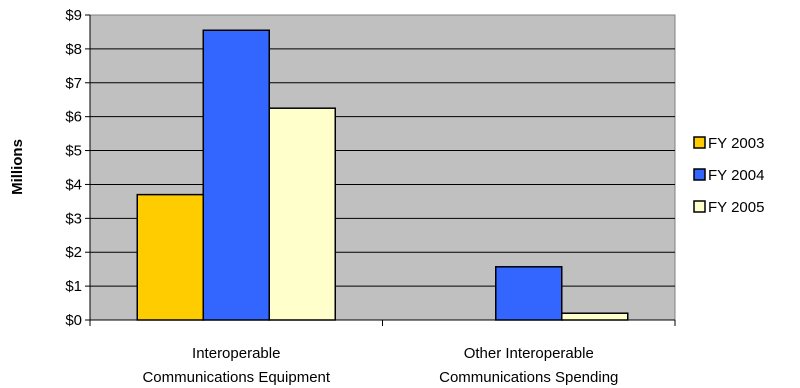 The height and width of the screenshot is (388, 800). What do you see at coordinates (73, 320) in the screenshot?
I see `y-tick-label: $0` at bounding box center [73, 320].